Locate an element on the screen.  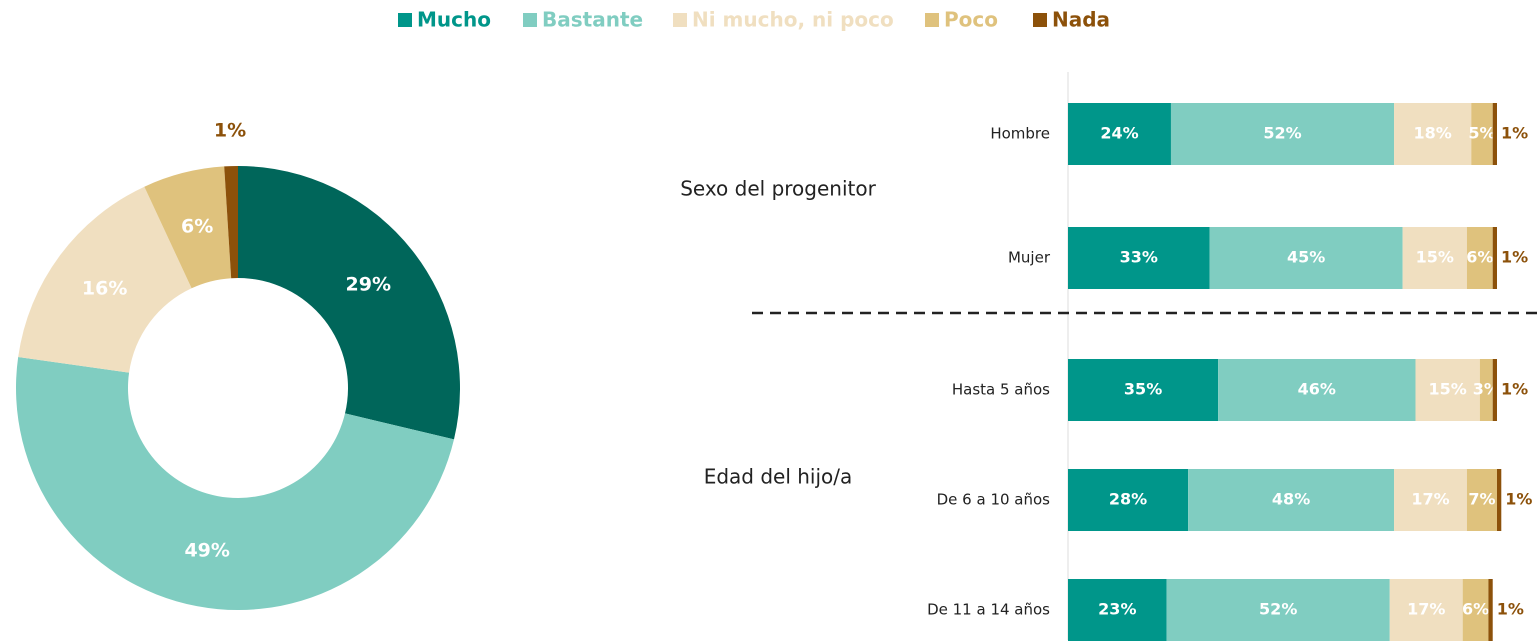
bar-label: 28% is located at coordinates (1128, 499).